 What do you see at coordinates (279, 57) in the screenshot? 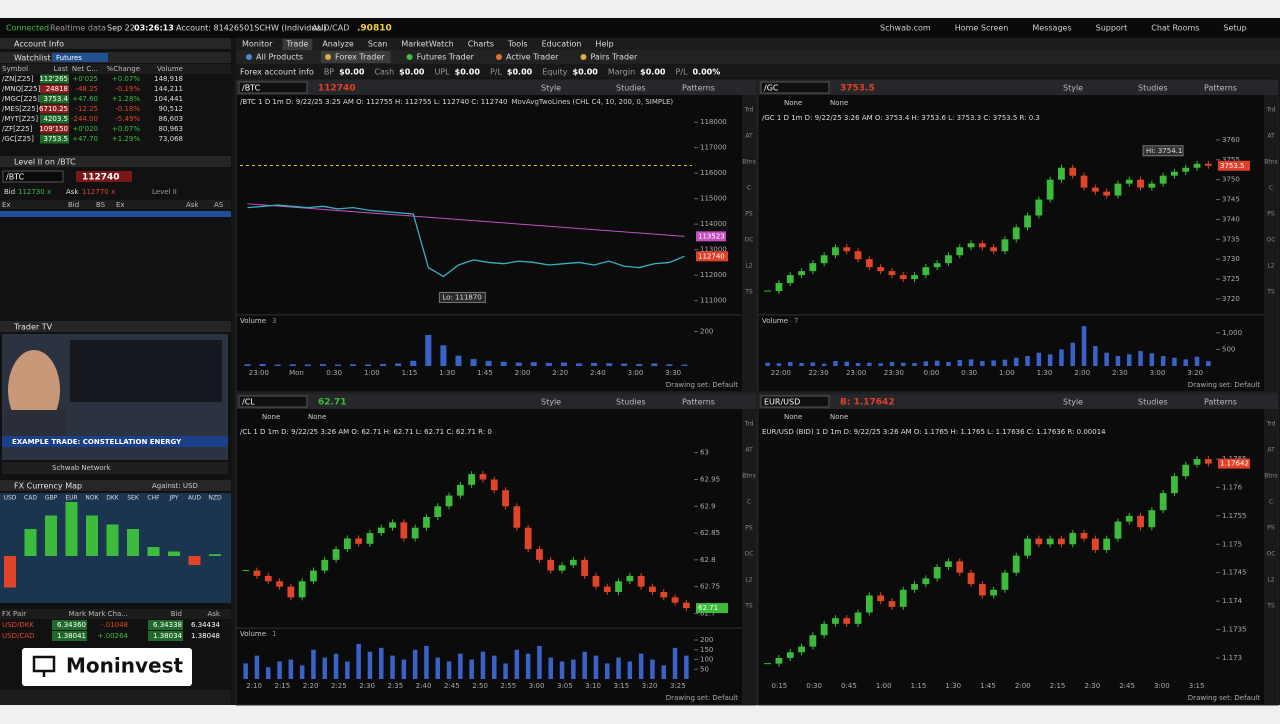
I see `sub-tab: All Products` at bounding box center [279, 57].